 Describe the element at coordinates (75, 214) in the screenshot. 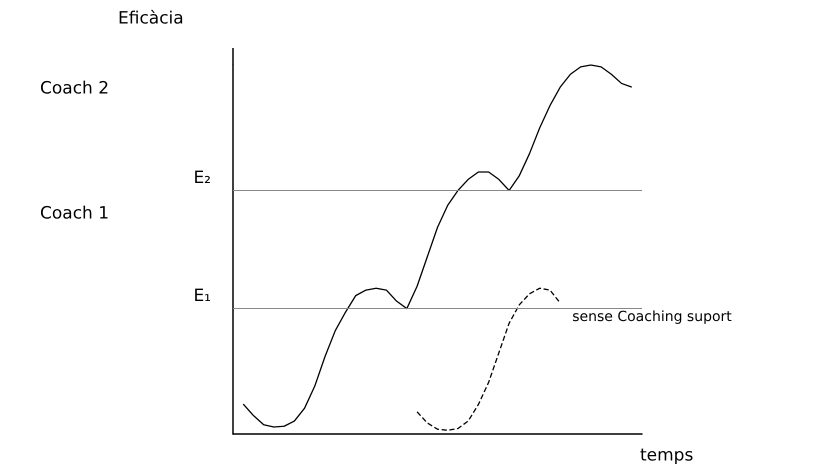

I see `text: Coach 1` at that location.